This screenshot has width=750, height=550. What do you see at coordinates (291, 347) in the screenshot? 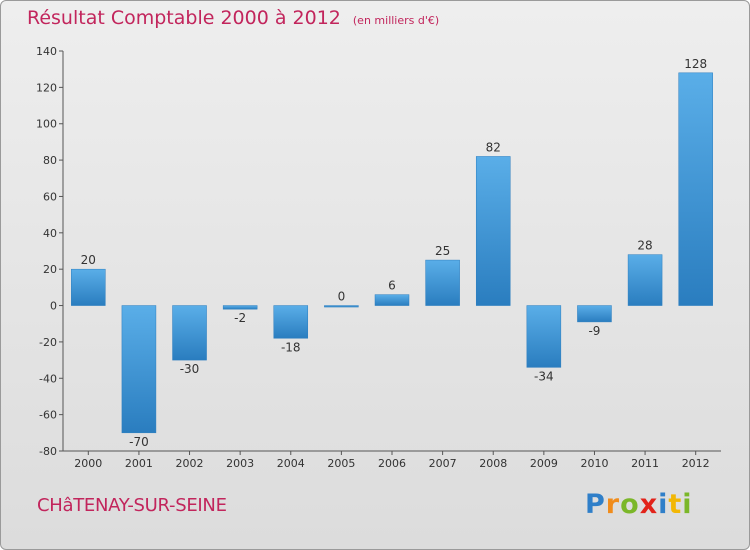
I see `data-label: -18` at bounding box center [291, 347].